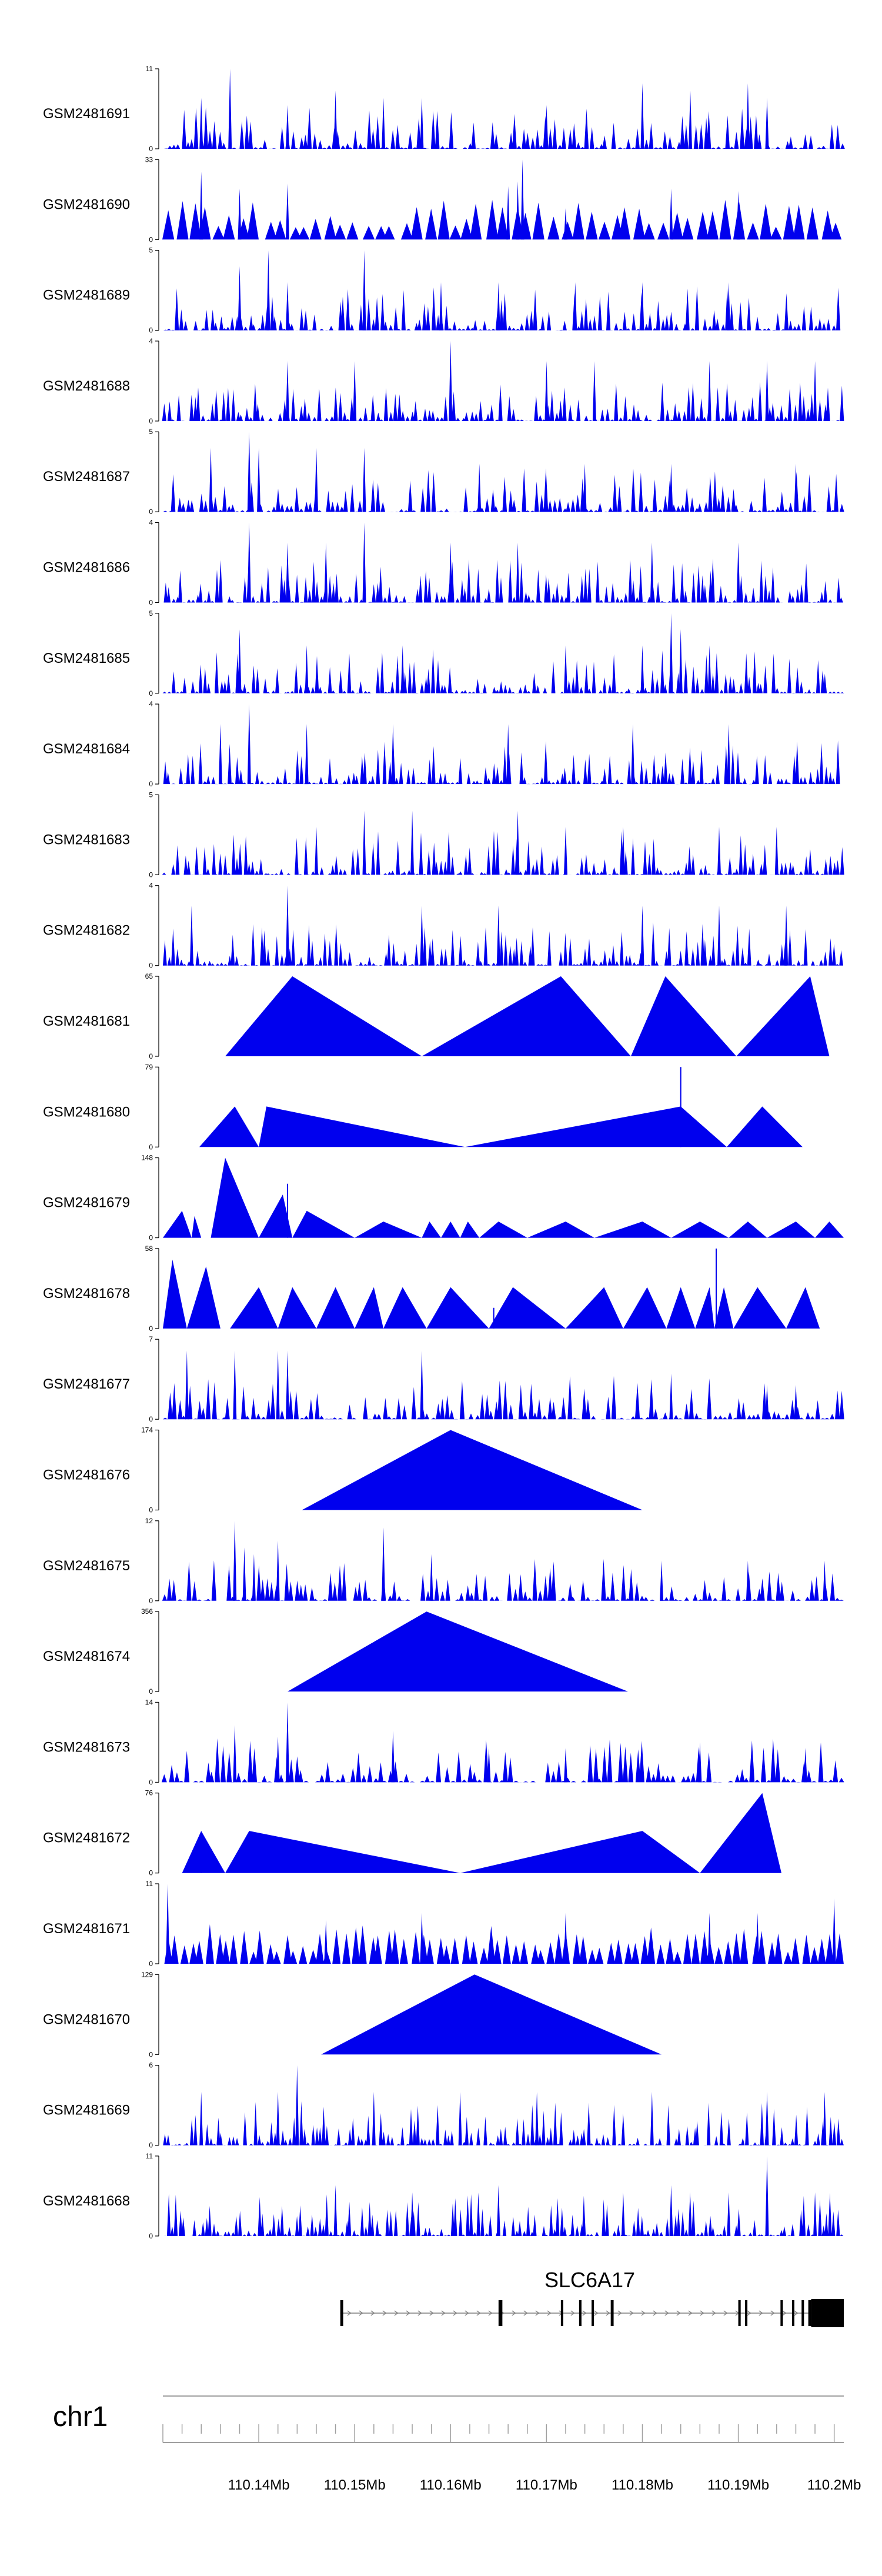 The height and width of the screenshot is (2576, 882). I want to click on track-label: GSM2481689, so click(86, 295).